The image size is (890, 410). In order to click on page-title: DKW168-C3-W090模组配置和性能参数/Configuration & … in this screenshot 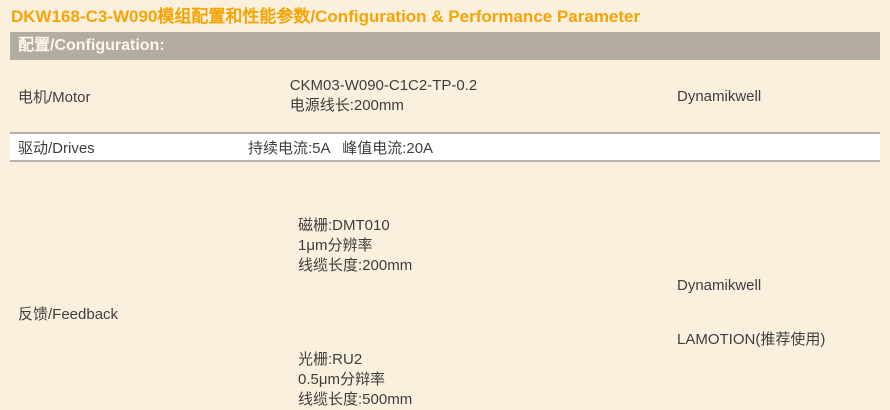, I will do `click(326, 16)`.